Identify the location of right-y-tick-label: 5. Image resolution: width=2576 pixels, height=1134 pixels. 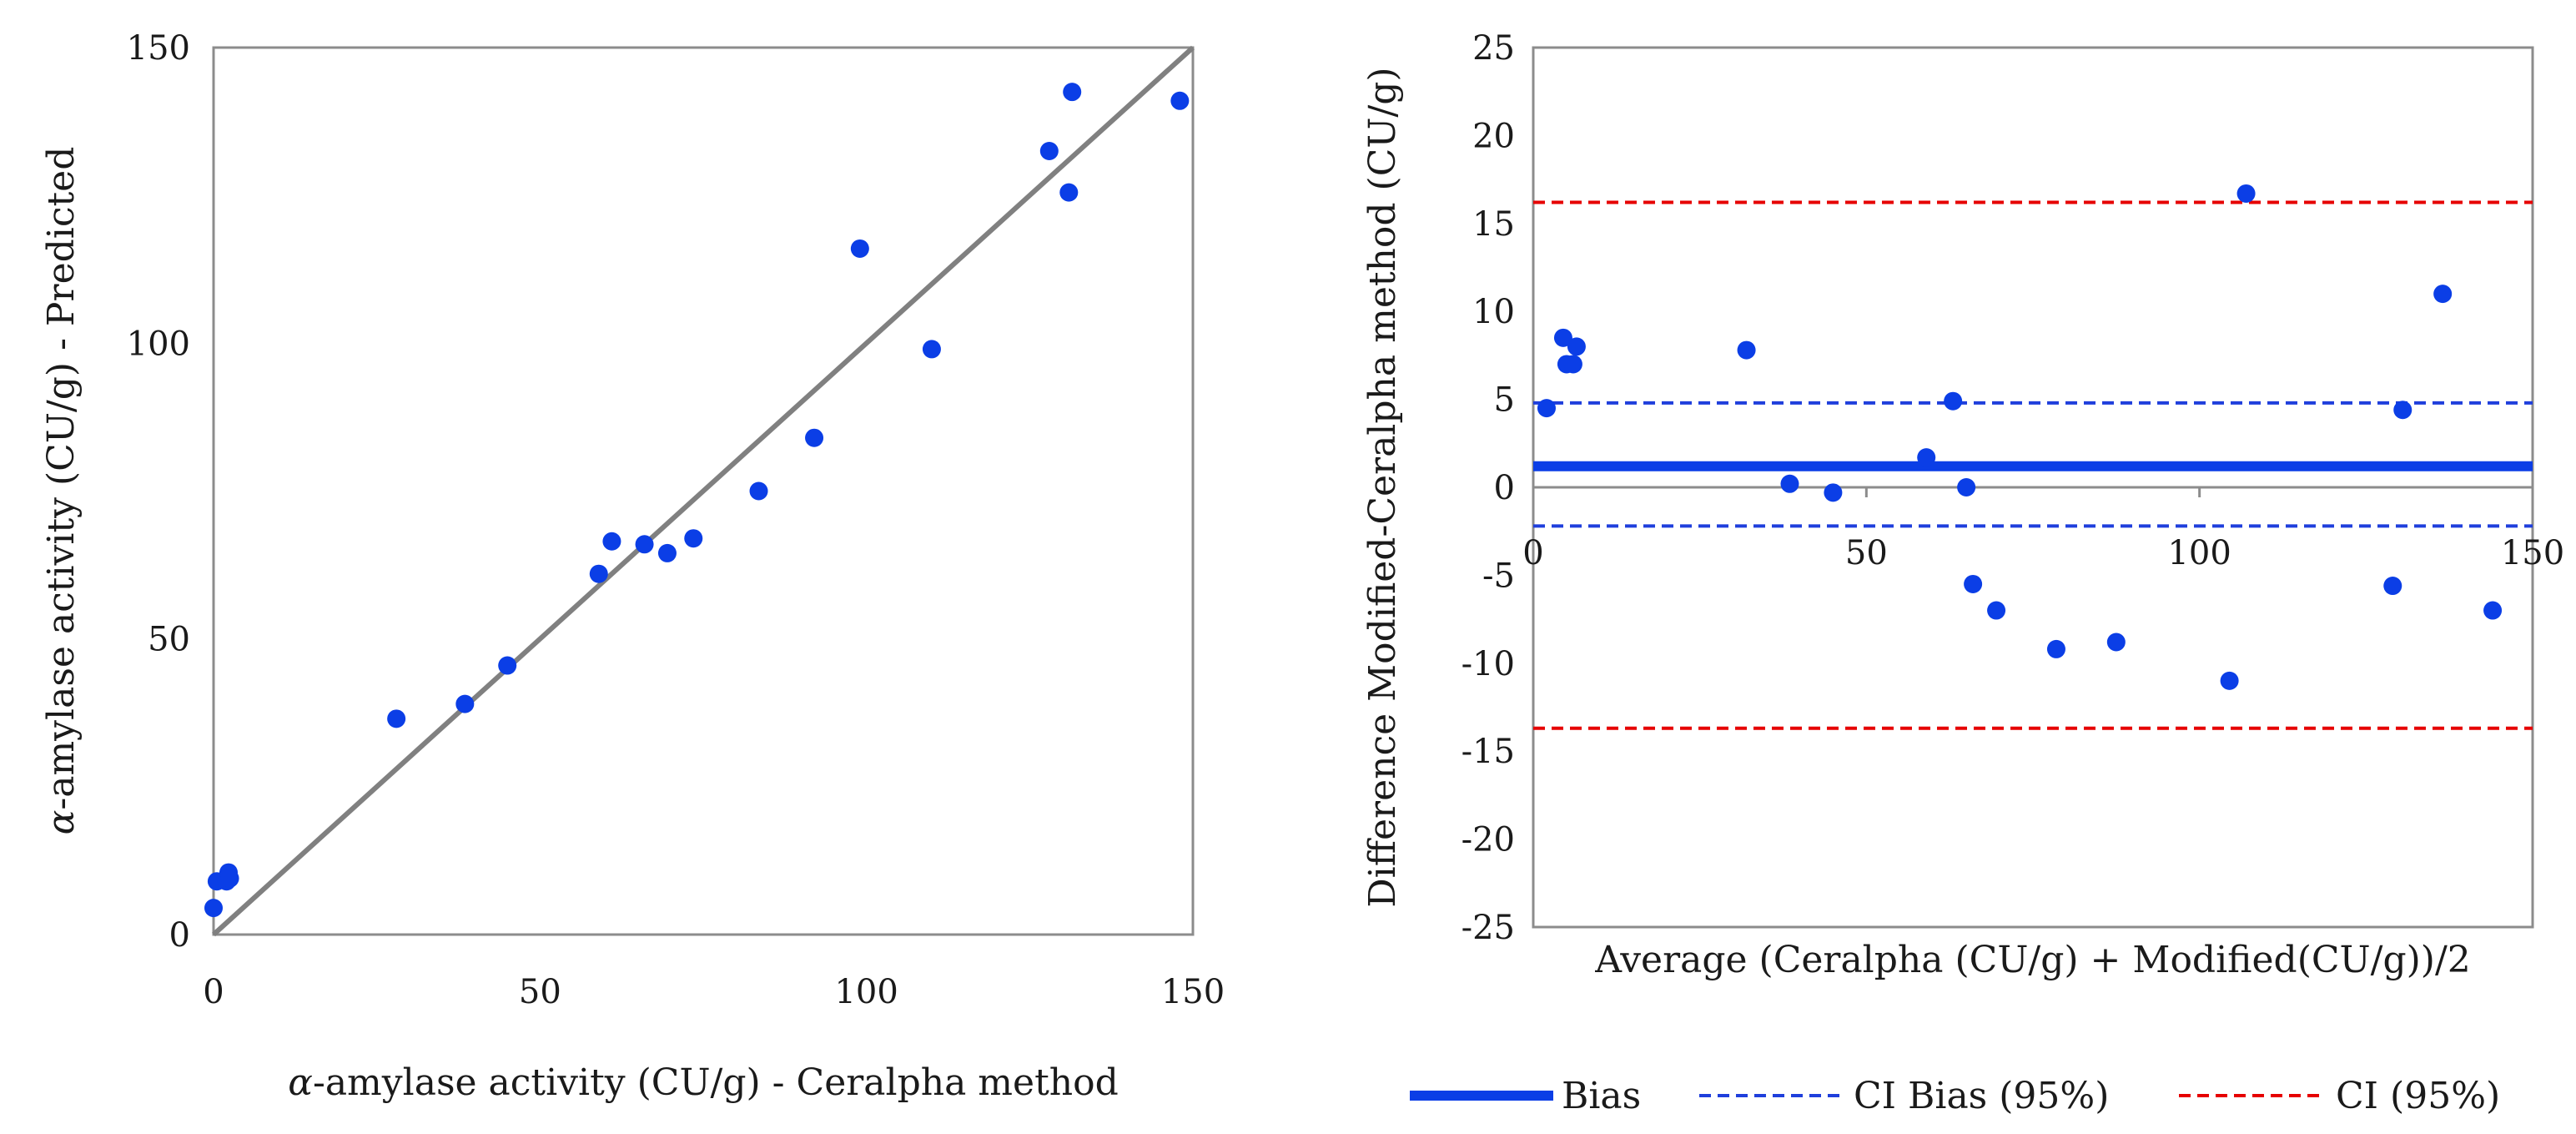
(1504, 400).